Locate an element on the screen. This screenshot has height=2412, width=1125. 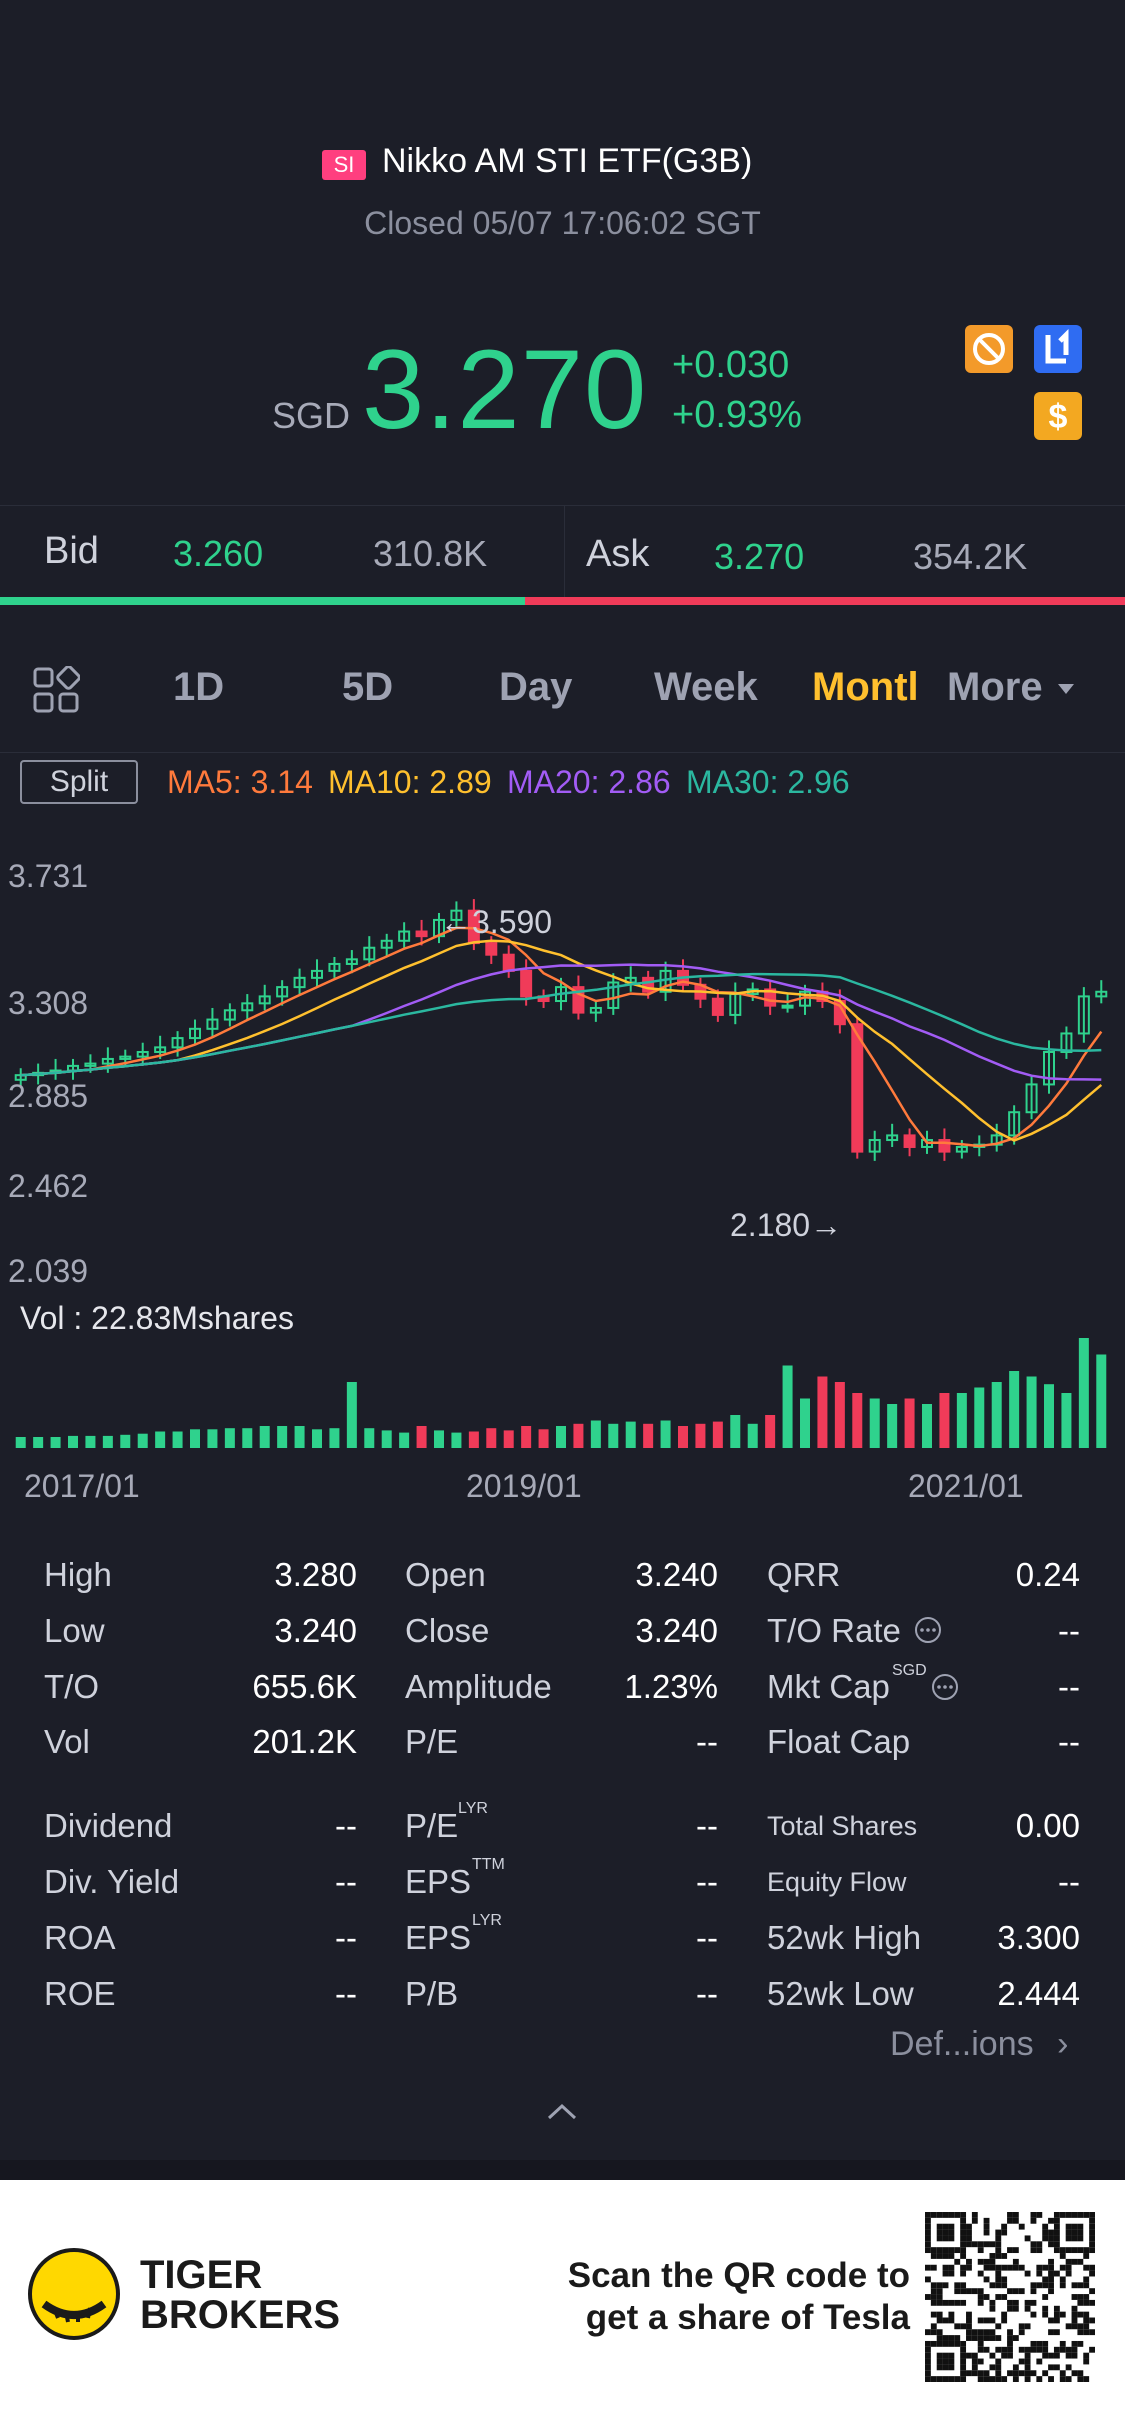
stat-label: Dividend is located at coordinates (108, 1826).